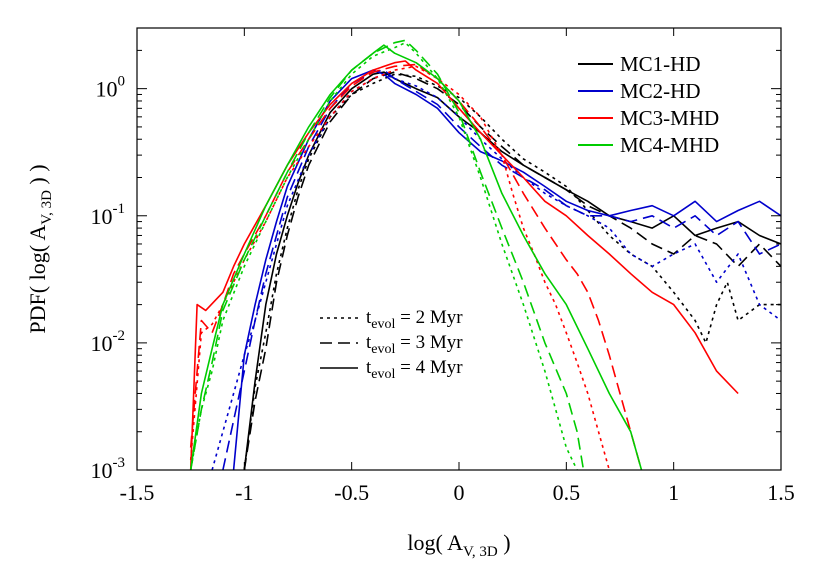  Describe the element at coordinates (567, 492) in the screenshot. I see `x-tick-label: 0.5` at that location.